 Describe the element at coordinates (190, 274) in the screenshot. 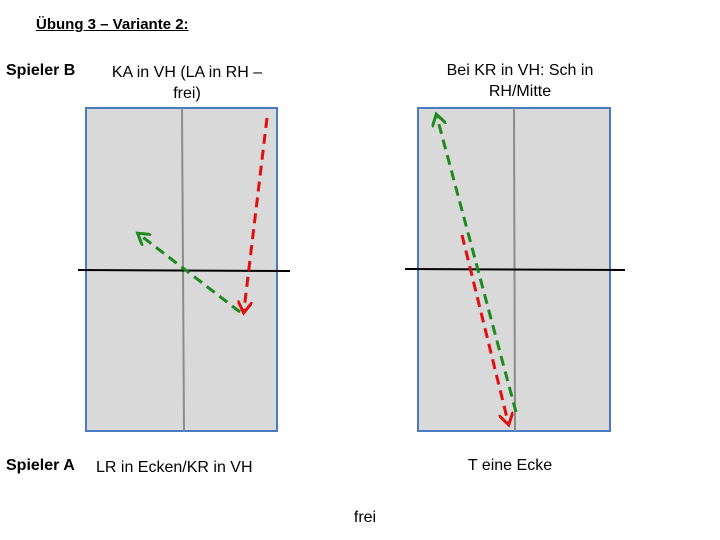

I see `left-green-arrow` at that location.